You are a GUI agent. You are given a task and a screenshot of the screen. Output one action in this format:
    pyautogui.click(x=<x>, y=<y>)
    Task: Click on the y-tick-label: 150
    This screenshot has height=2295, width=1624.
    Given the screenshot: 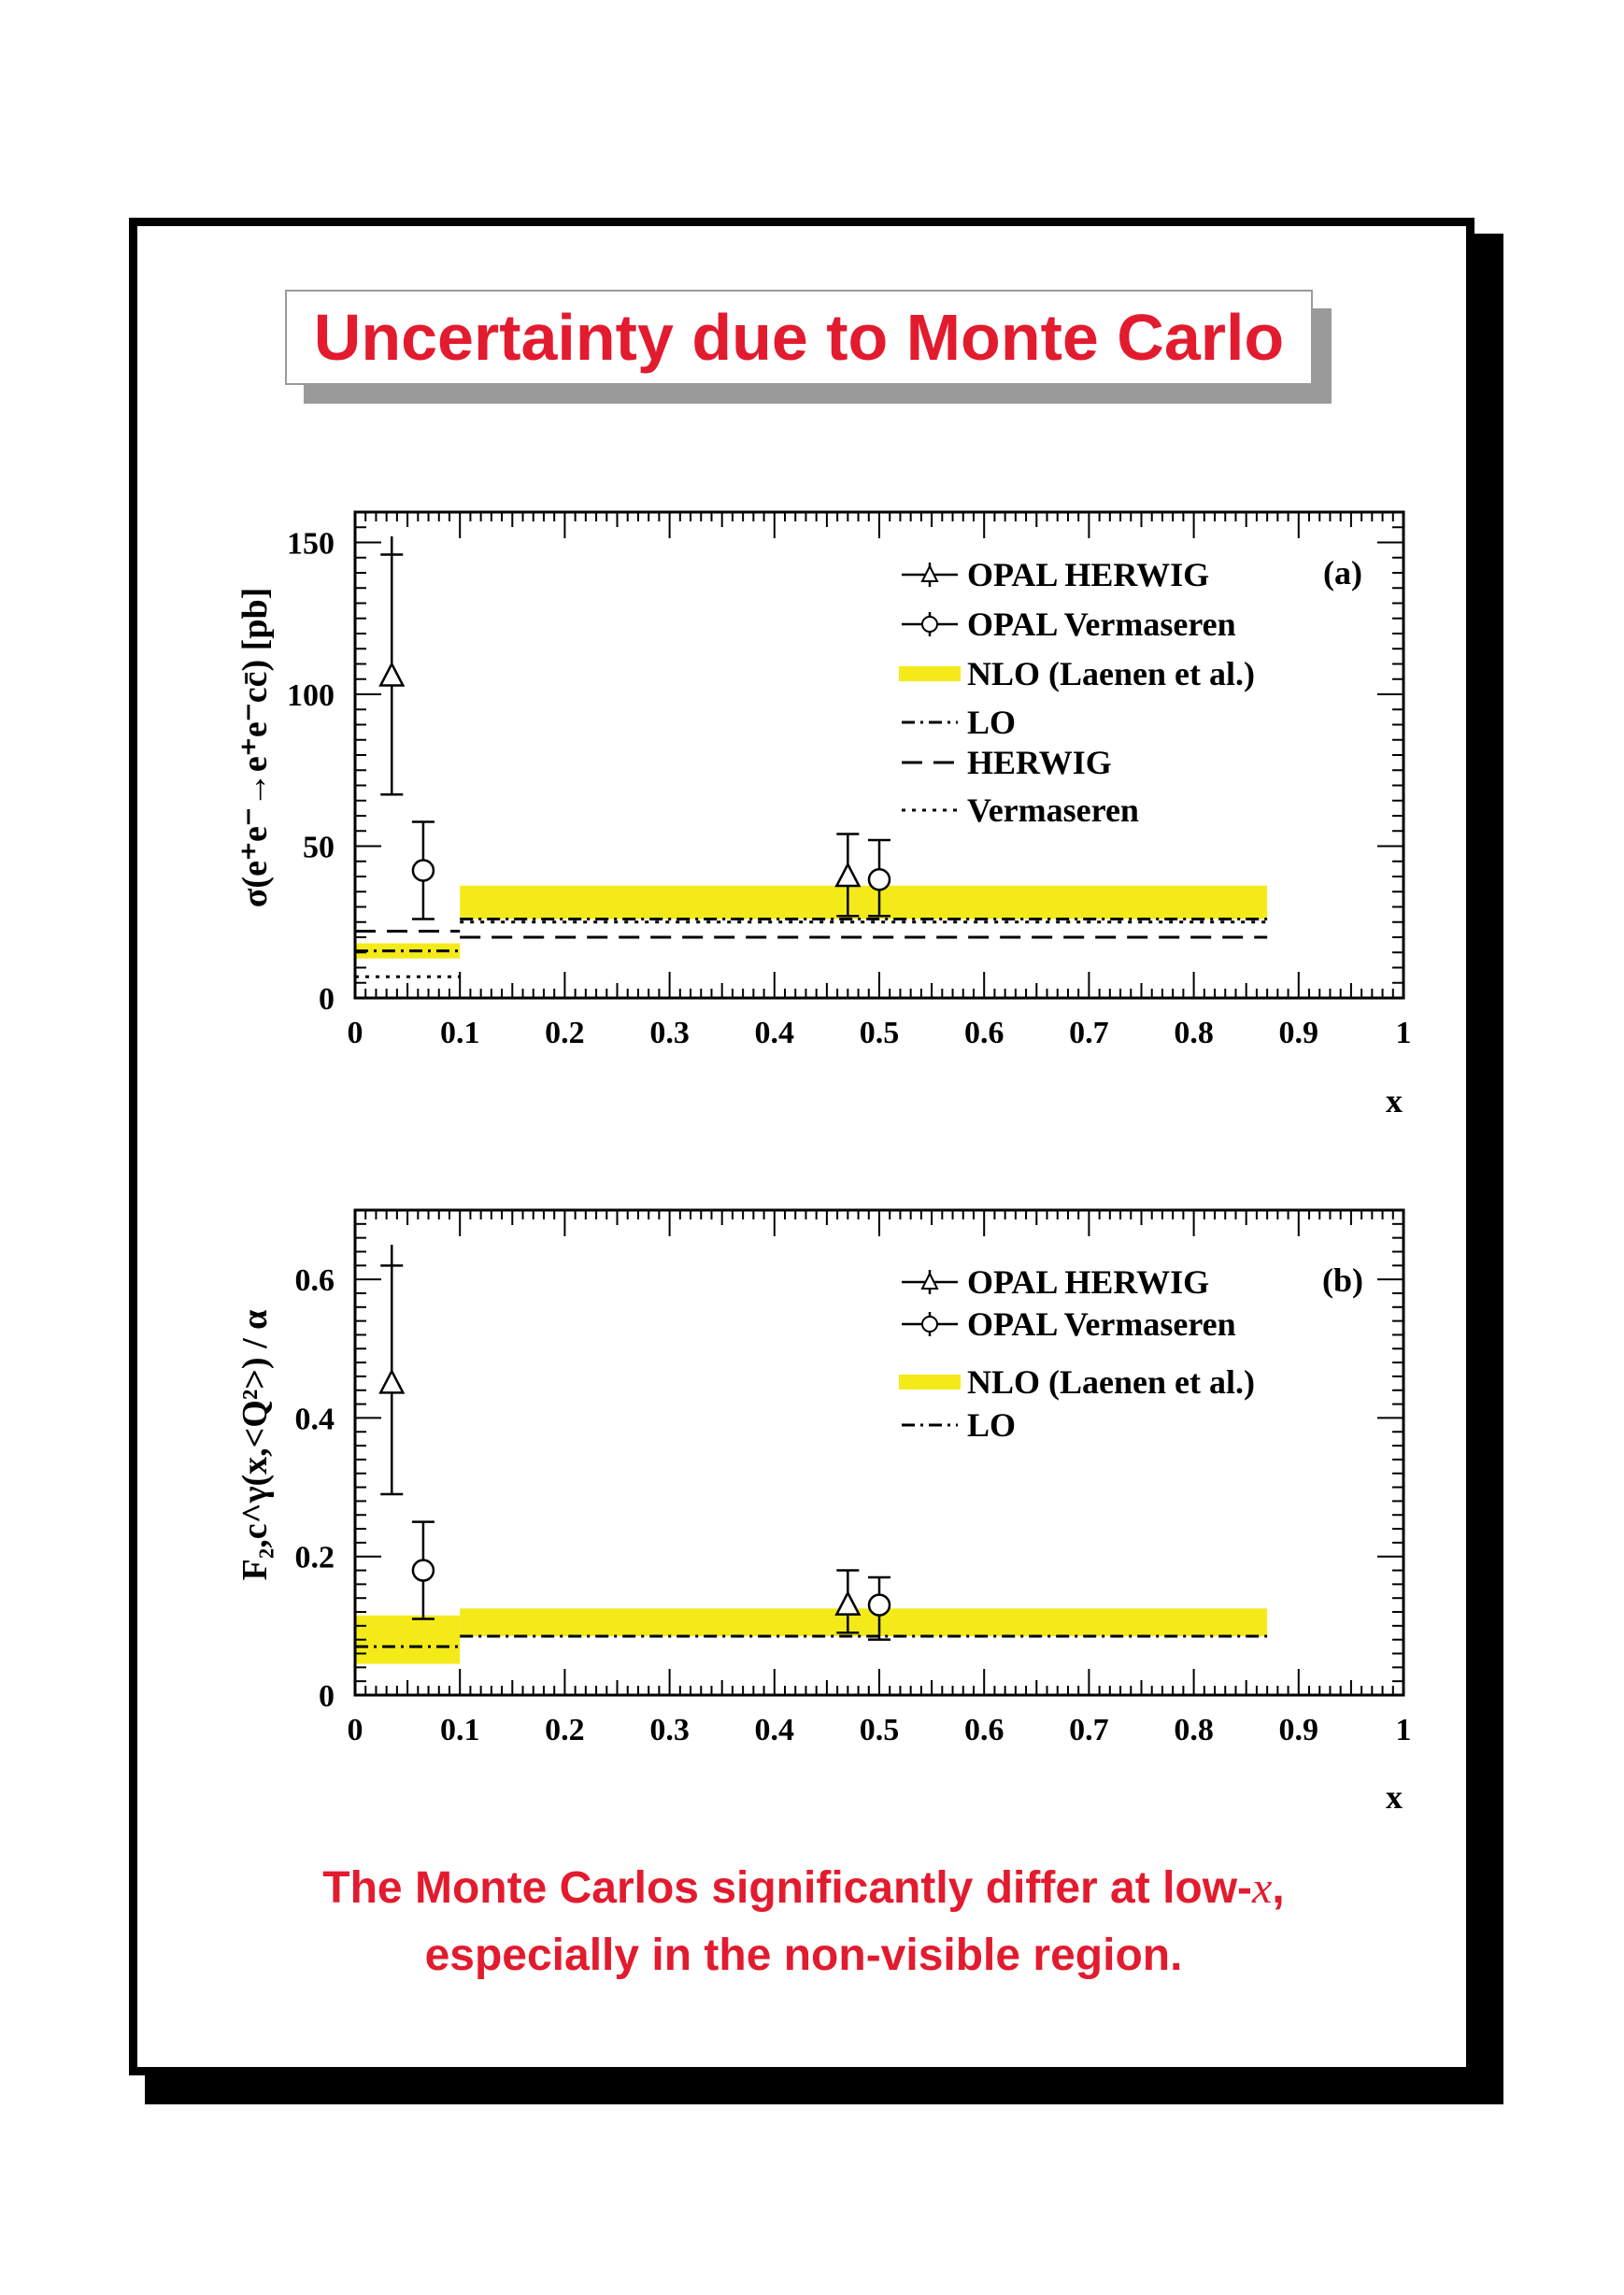 What is the action you would take?
    pyautogui.click(x=311, y=544)
    